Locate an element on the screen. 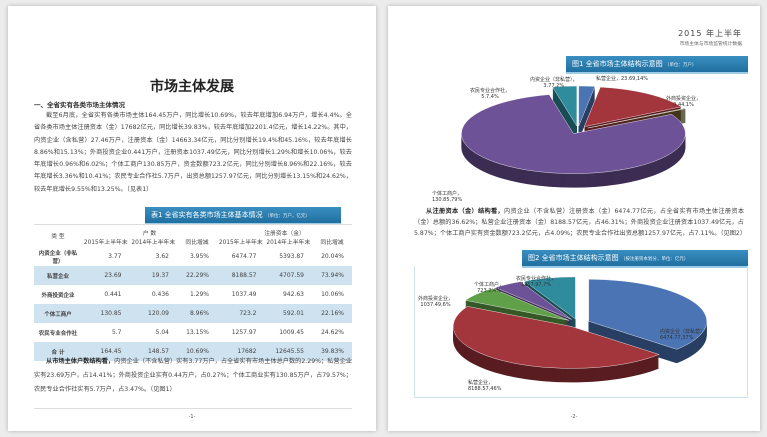 This screenshot has height=437, width=767. table-cell: 22.29% is located at coordinates (197, 275).